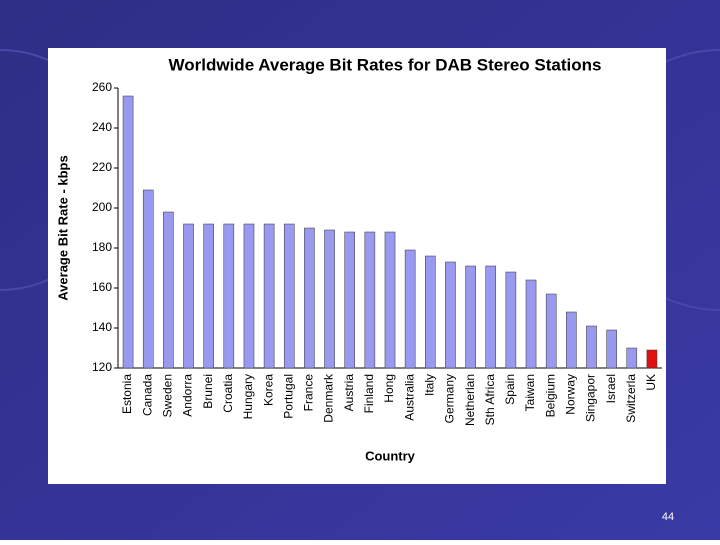 The height and width of the screenshot is (545, 720). I want to click on x-tick-label: Germany, so click(450, 398).